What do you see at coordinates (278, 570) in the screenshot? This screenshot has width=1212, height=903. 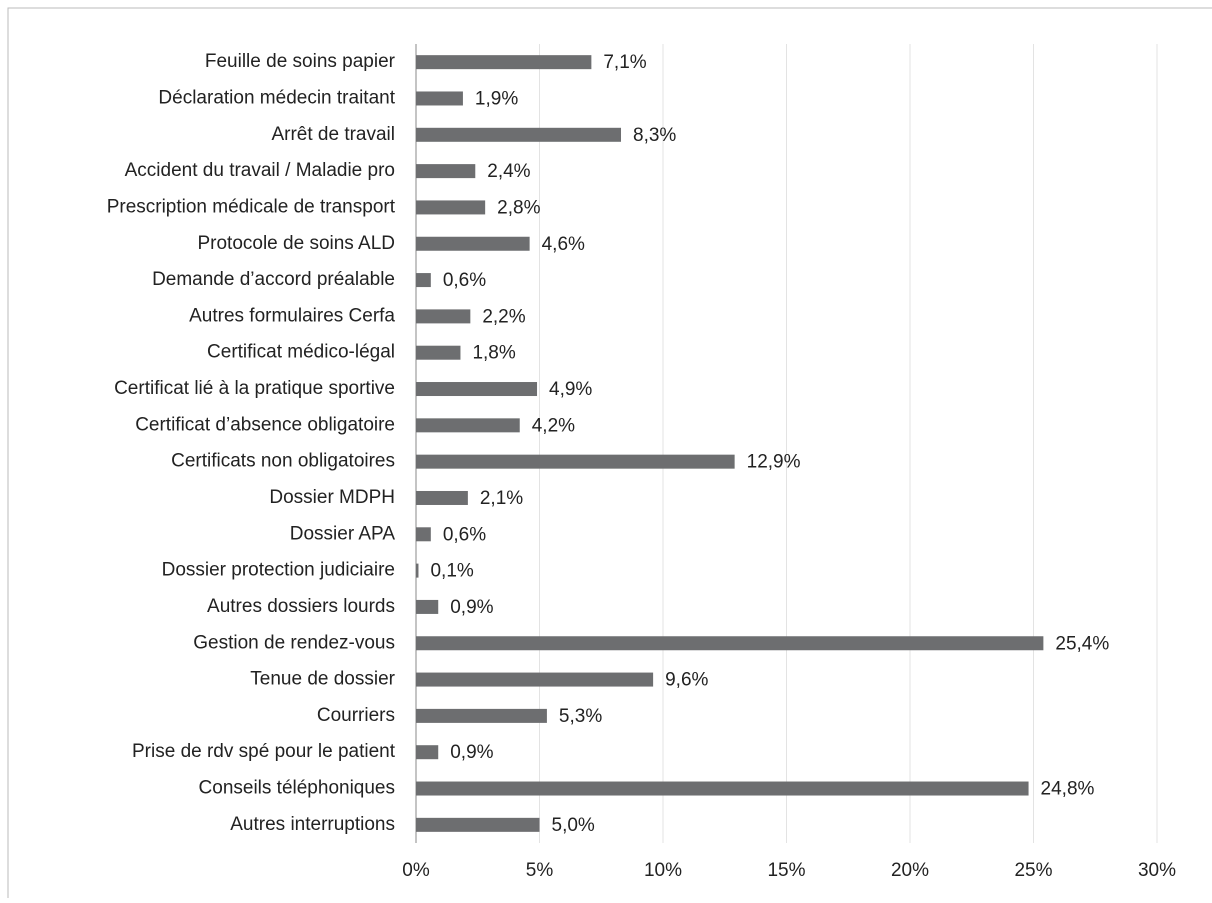 I see `y-tick-label: Dossier protection judiciaire` at bounding box center [278, 570].